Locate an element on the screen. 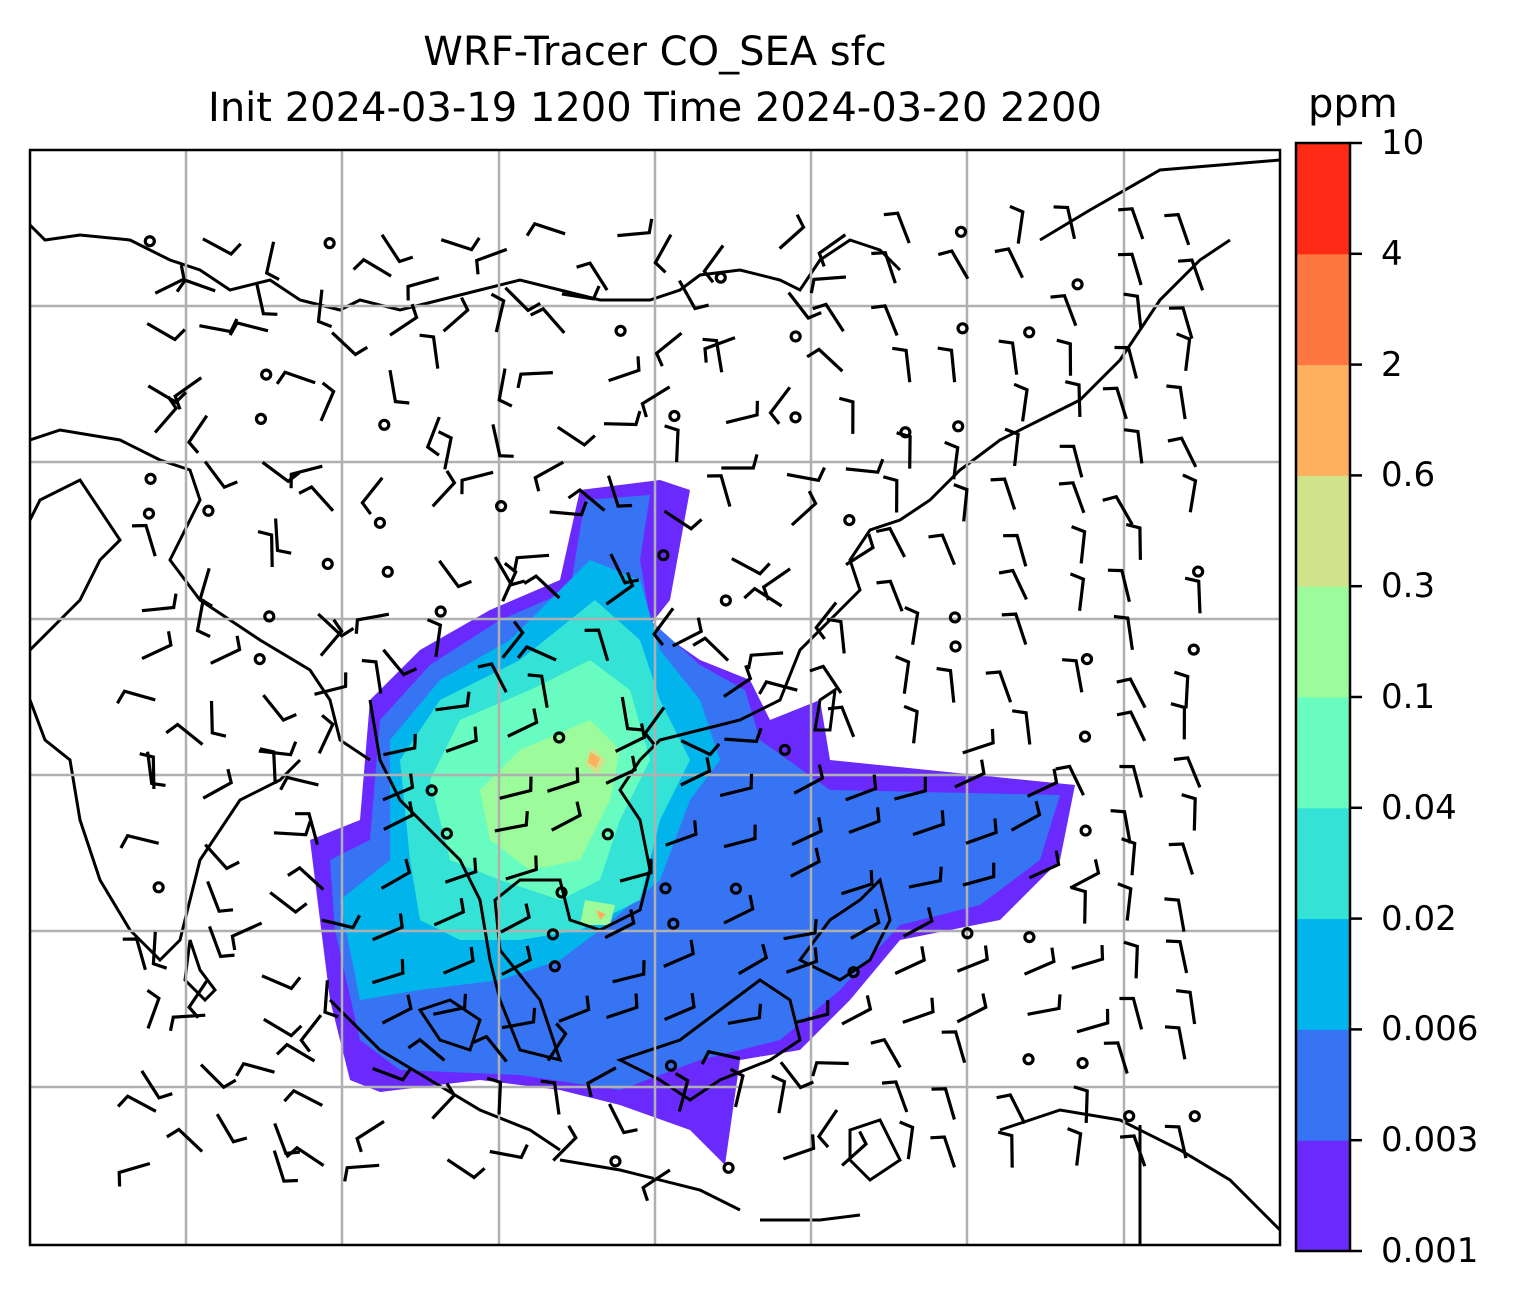  colorbar-tick-label: 0.006 is located at coordinates (1430, 1029).